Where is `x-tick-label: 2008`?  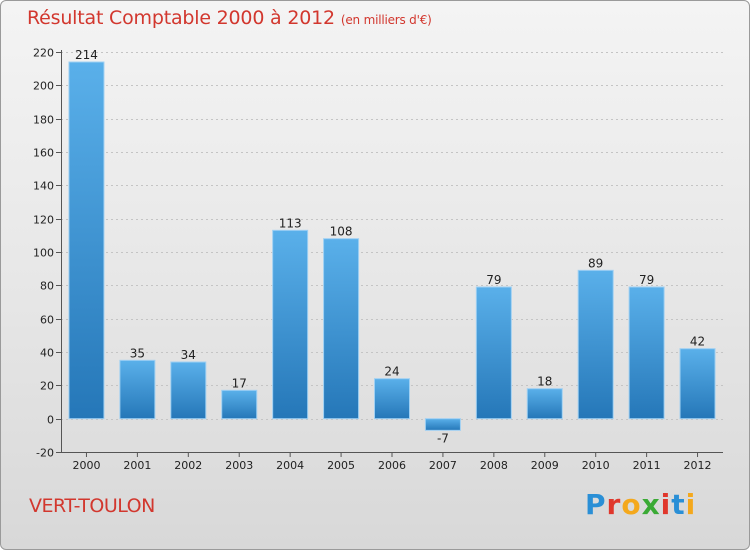 x-tick-label: 2008 is located at coordinates (494, 465).